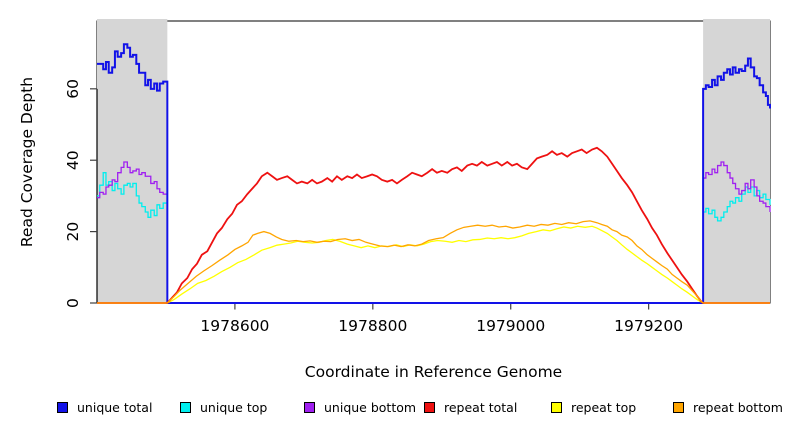  I want to click on legend-swatch-repeat-top, so click(556, 407).